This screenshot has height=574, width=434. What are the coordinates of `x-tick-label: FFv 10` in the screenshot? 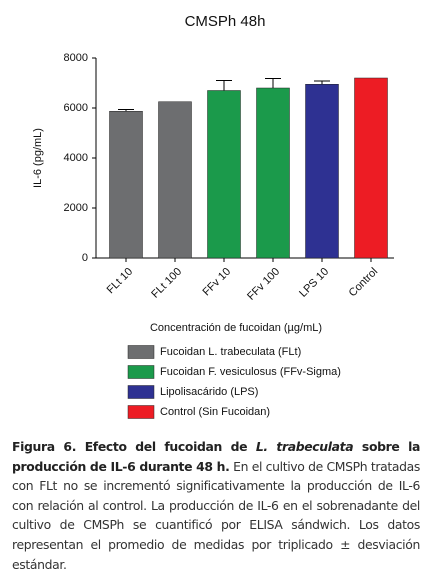 It's located at (216, 282).